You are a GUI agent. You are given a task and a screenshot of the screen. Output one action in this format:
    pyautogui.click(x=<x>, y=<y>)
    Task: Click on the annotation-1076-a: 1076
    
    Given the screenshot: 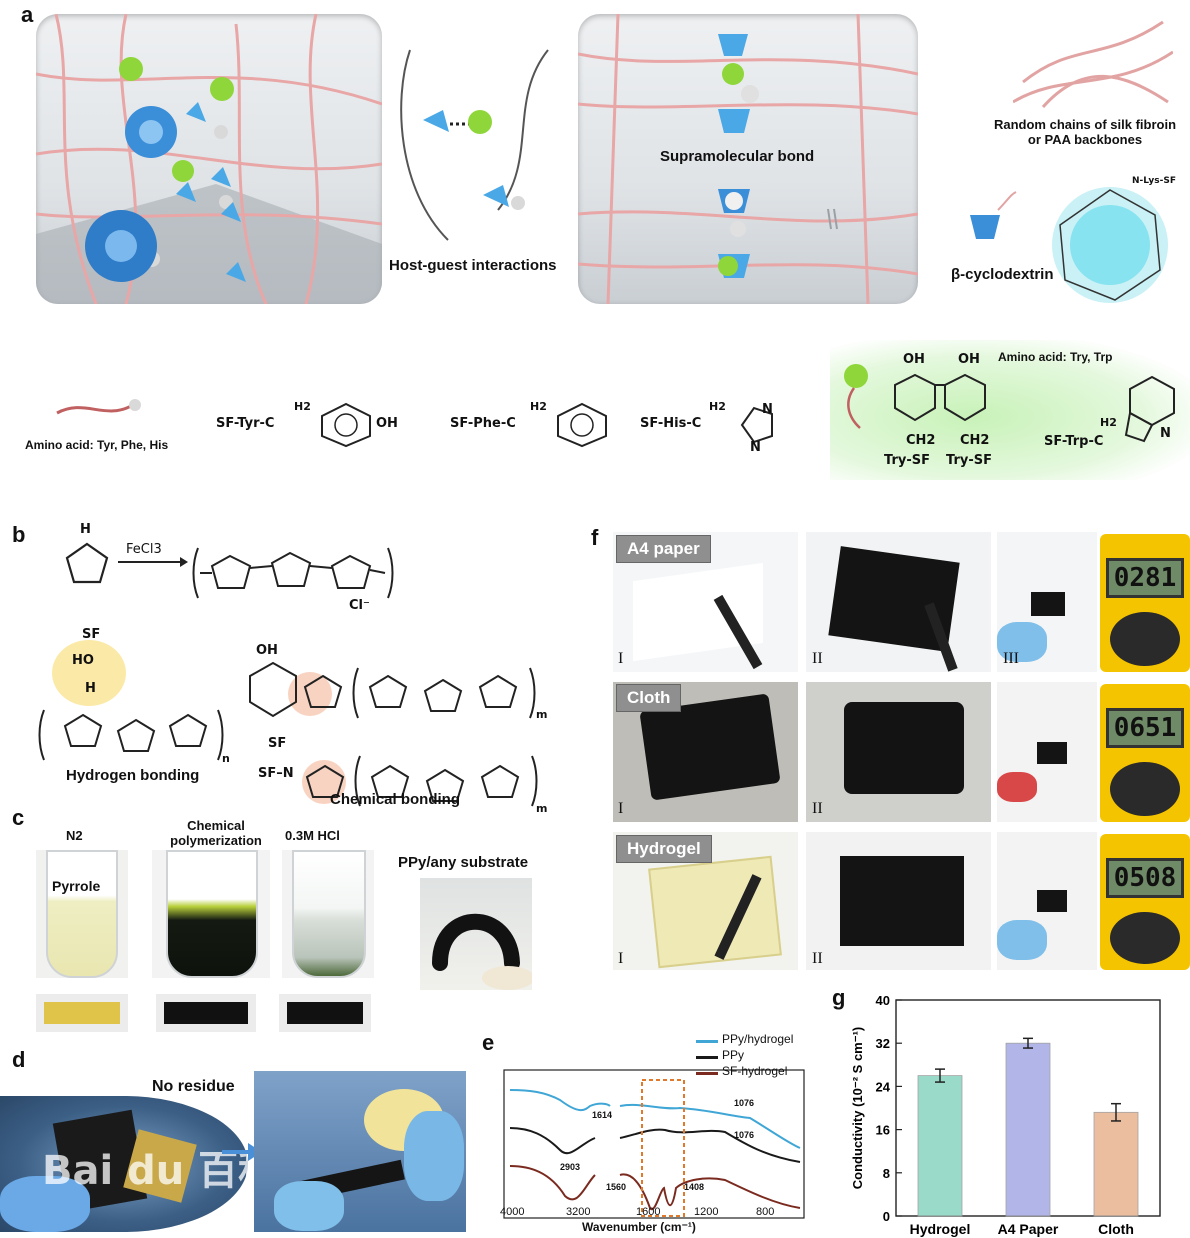 What is the action you would take?
    pyautogui.click(x=744, y=1103)
    